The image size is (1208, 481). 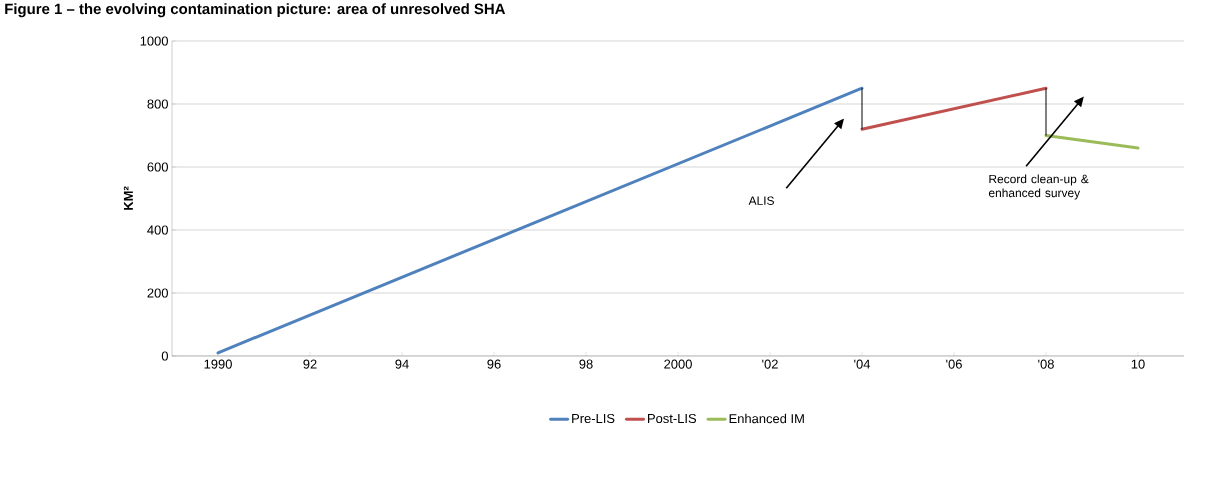 What do you see at coordinates (157, 167) in the screenshot?
I see `y-tick-label: 600` at bounding box center [157, 167].